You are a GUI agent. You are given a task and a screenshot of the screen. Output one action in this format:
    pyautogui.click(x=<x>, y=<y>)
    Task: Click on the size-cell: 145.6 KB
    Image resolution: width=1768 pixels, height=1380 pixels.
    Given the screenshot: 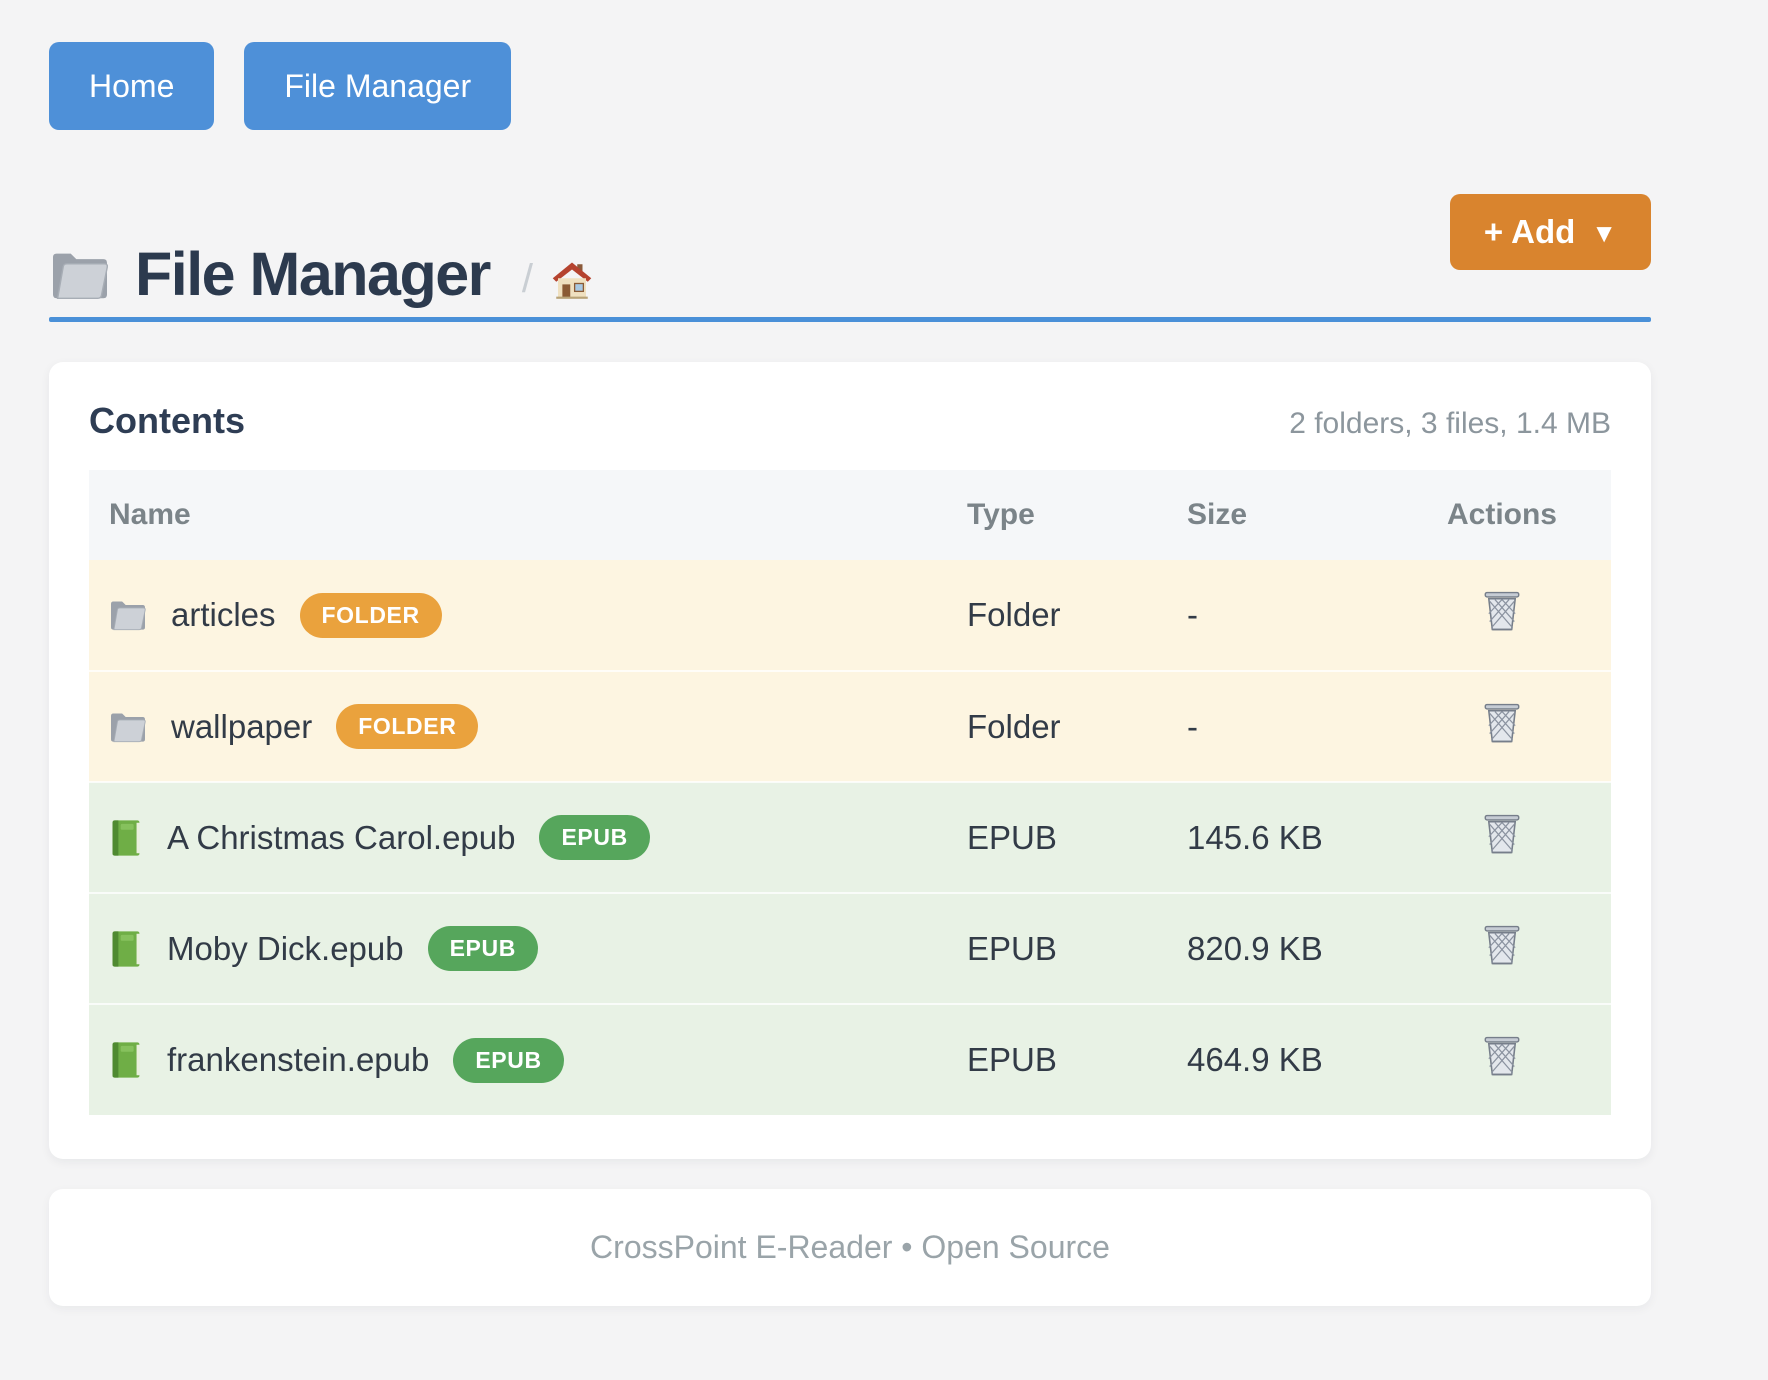 What is the action you would take?
    pyautogui.click(x=1255, y=837)
    